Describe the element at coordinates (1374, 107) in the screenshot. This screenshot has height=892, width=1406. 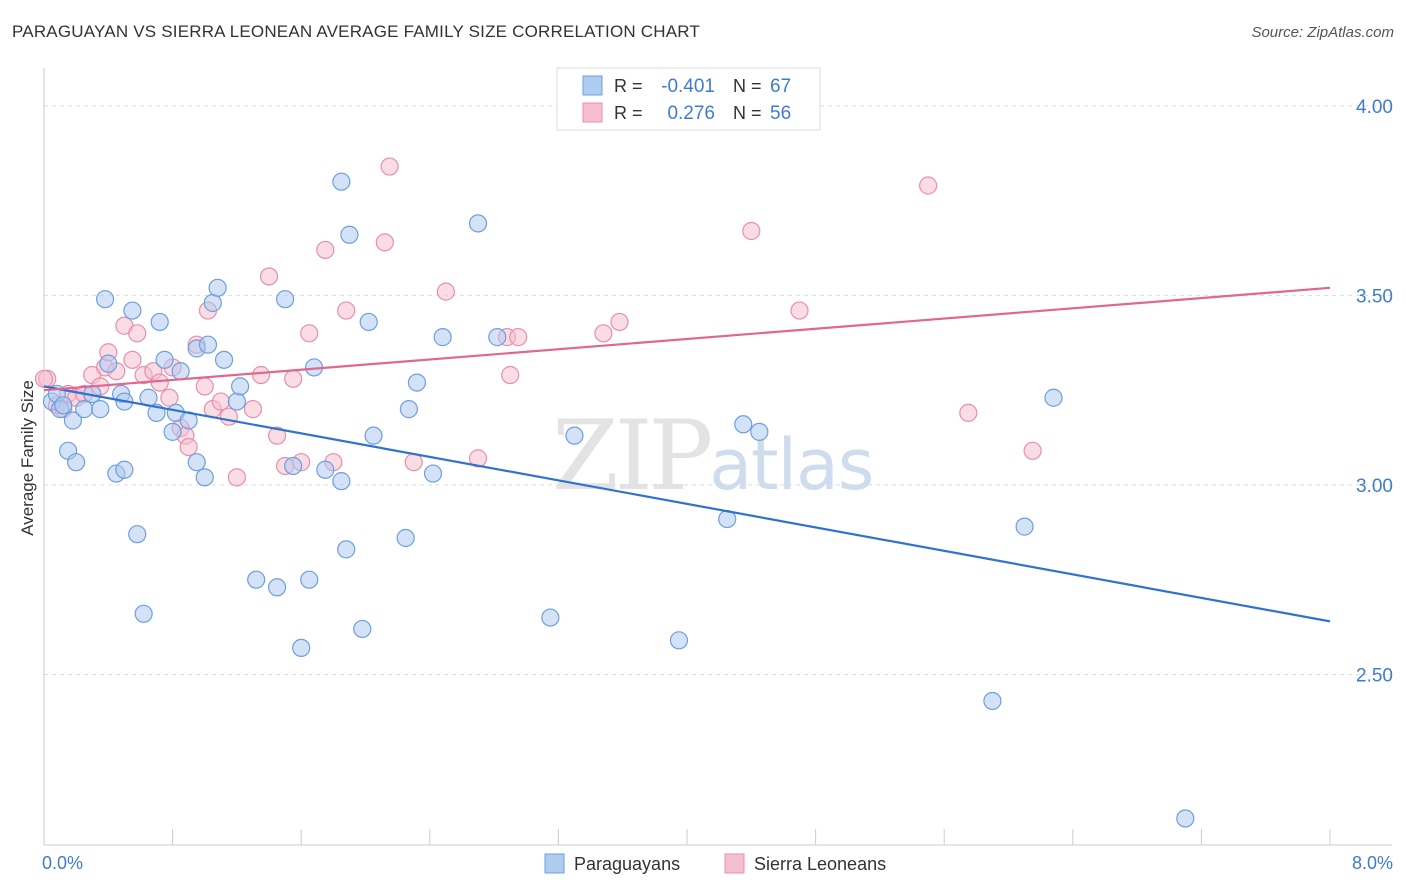
I see `y-tick-label: 4.00` at that location.